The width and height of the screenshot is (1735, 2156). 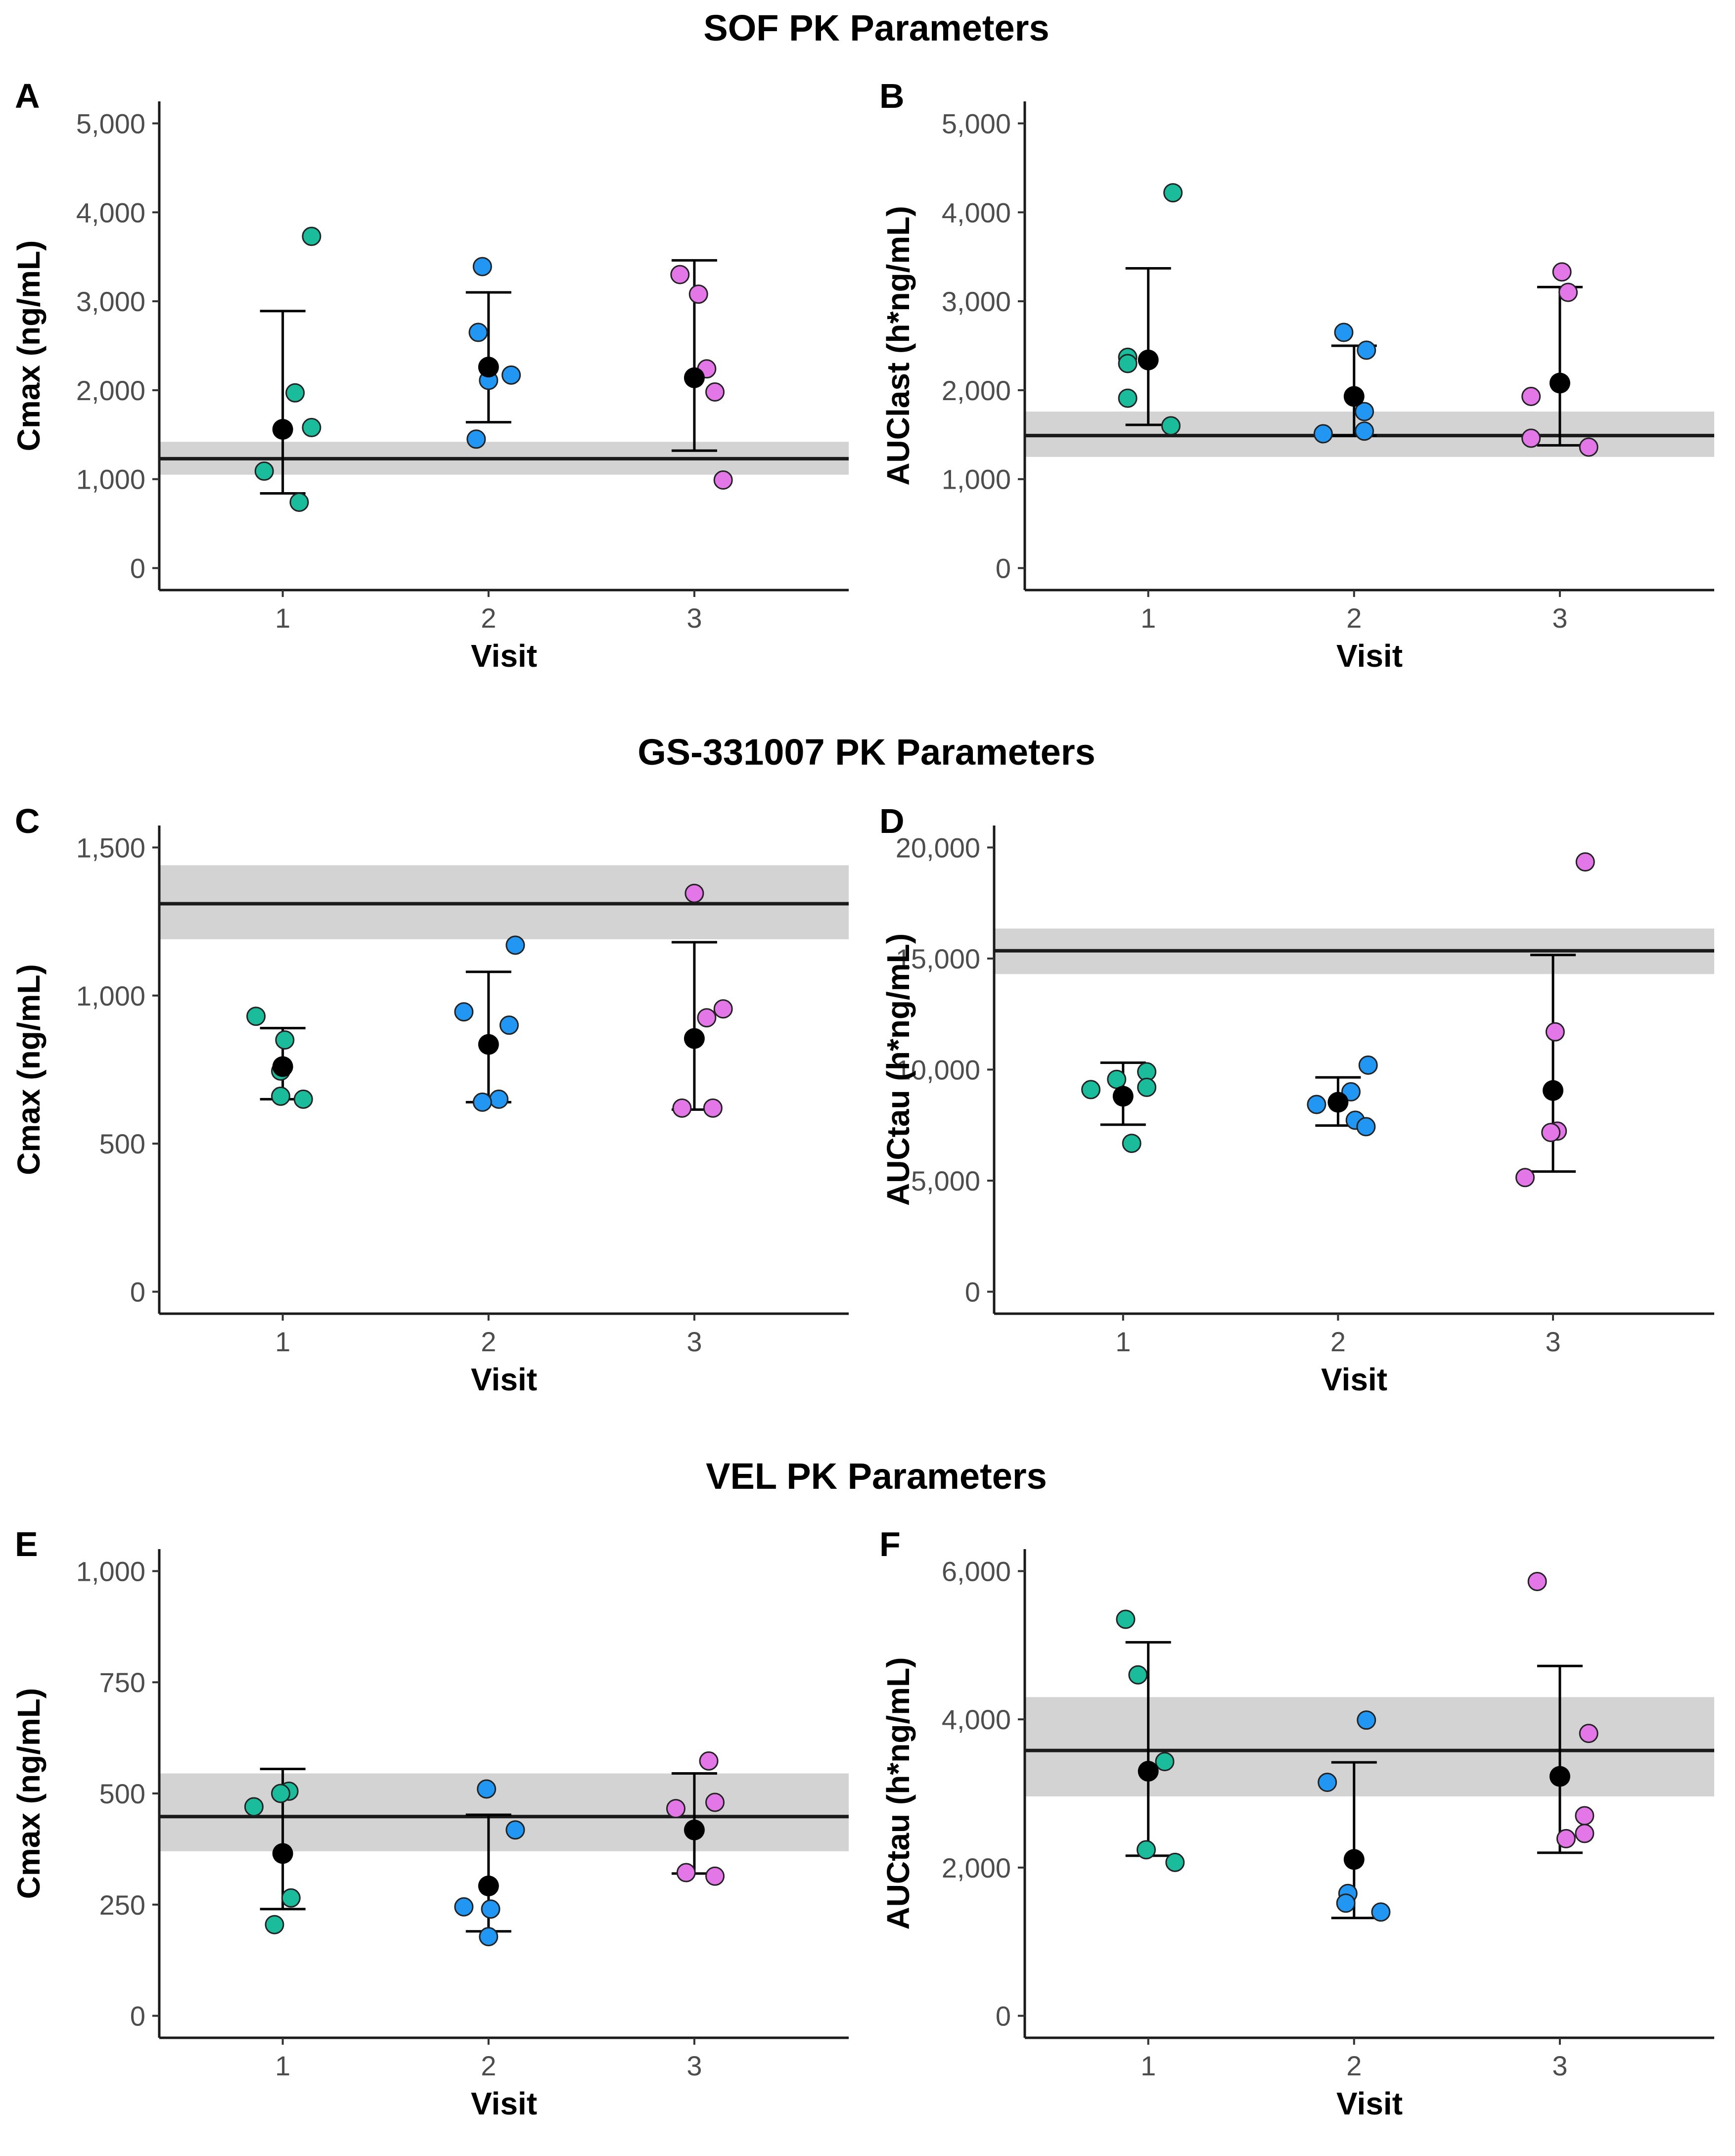 What do you see at coordinates (890, 1544) in the screenshot?
I see `panel-f-letter: F` at bounding box center [890, 1544].